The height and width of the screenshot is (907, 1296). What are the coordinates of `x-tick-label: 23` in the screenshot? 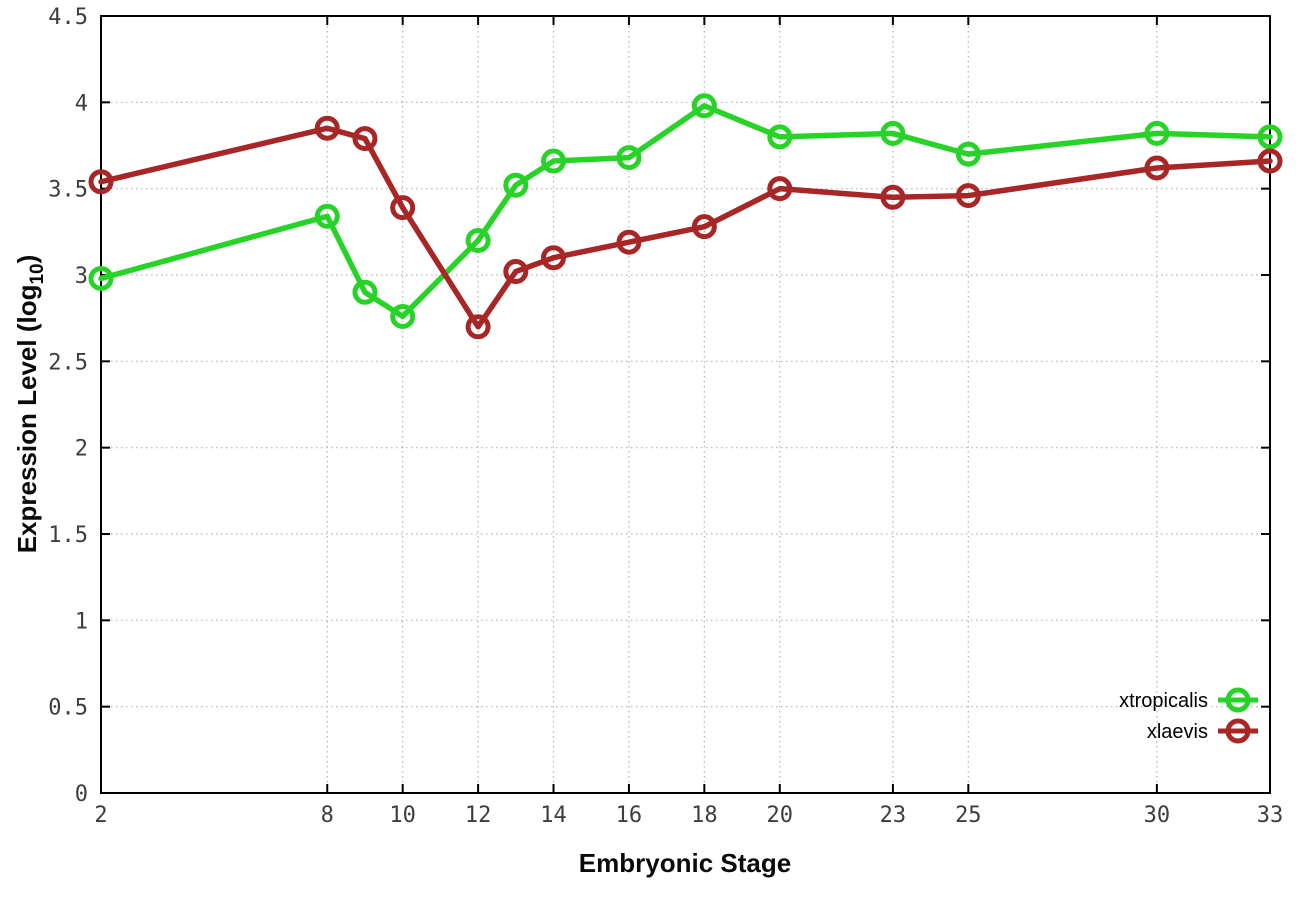 It's located at (893, 815).